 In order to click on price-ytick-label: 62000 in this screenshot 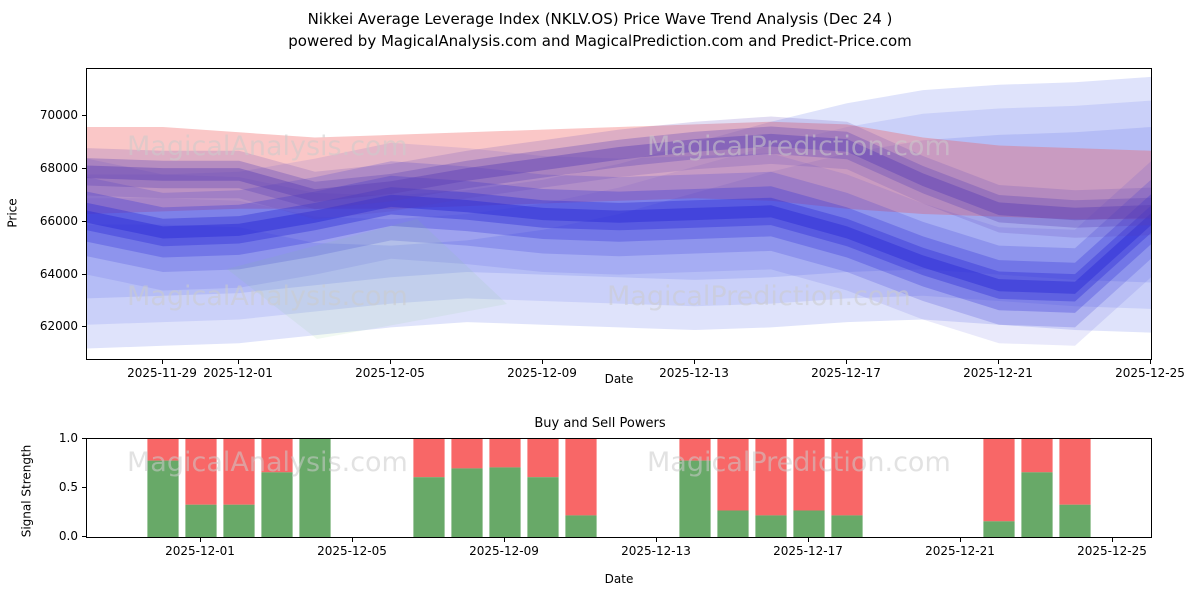, I will do `click(58, 326)`.